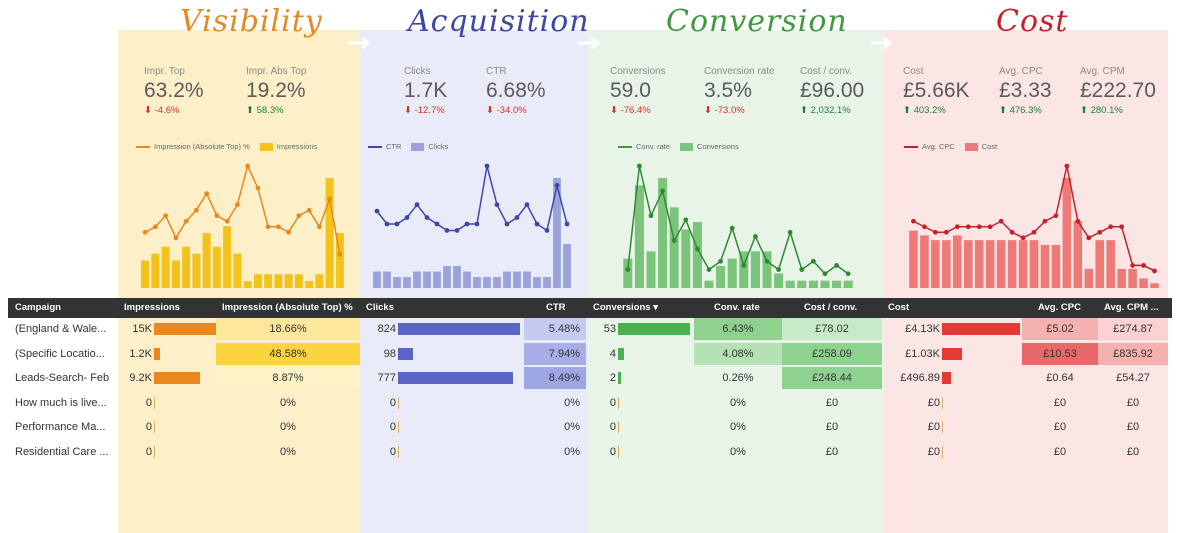  I want to click on clicks-value: 824, so click(386, 329).